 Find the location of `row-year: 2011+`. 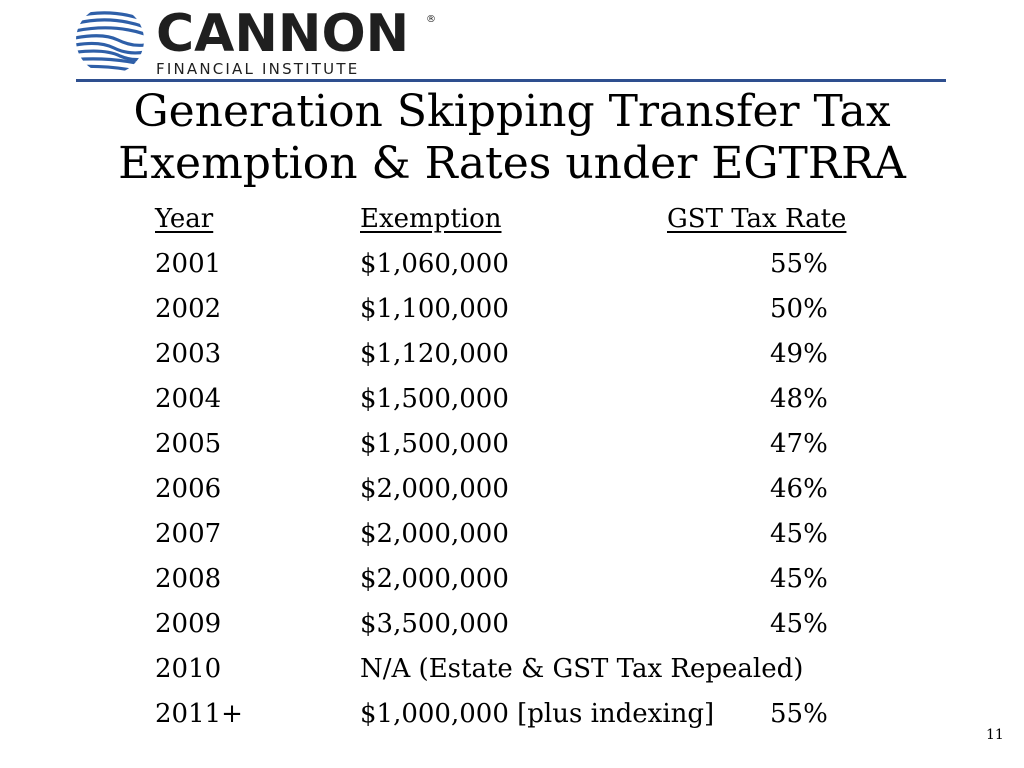

row-year: 2011+ is located at coordinates (199, 714).